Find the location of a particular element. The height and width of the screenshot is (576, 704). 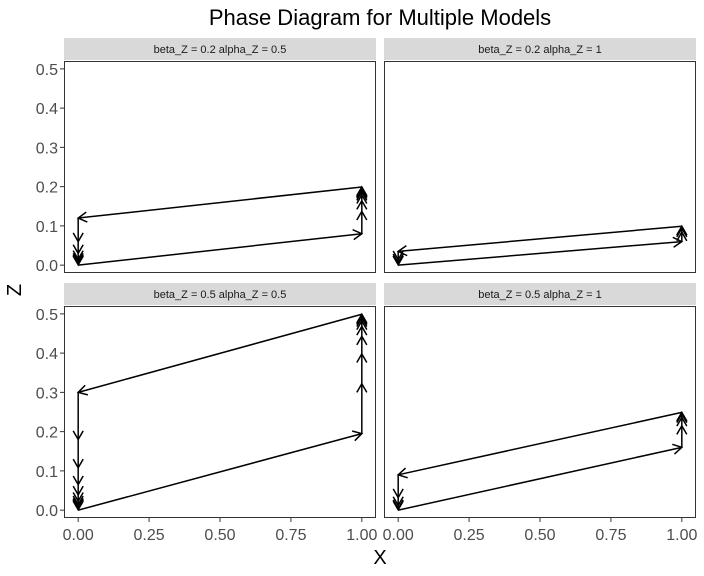

facet-strip-label: beta_Z = 0.5 alpha_Z = 0.5 is located at coordinates (220, 295).